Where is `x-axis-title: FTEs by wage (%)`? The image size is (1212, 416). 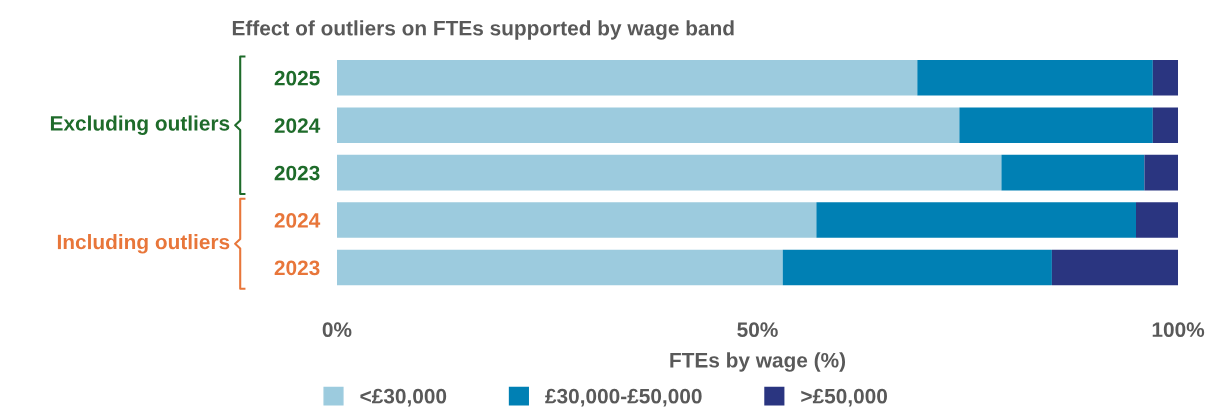
x-axis-title: FTEs by wage (%) is located at coordinates (758, 362).